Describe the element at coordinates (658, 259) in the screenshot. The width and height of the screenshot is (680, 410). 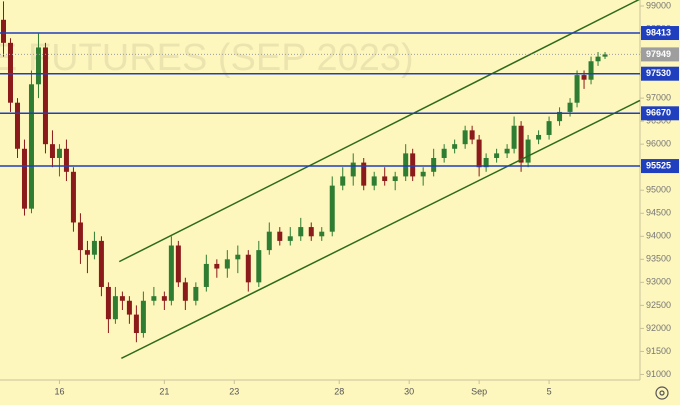
I see `y-tick-label: 93500` at that location.